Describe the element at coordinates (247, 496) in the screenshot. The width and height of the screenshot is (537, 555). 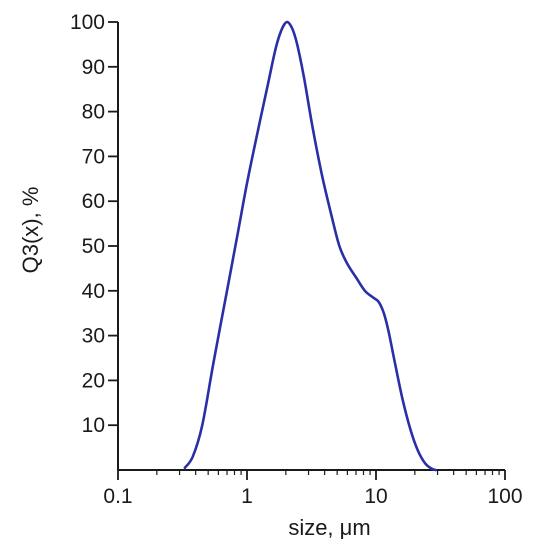
I see `x-tick-label: 1` at that location.